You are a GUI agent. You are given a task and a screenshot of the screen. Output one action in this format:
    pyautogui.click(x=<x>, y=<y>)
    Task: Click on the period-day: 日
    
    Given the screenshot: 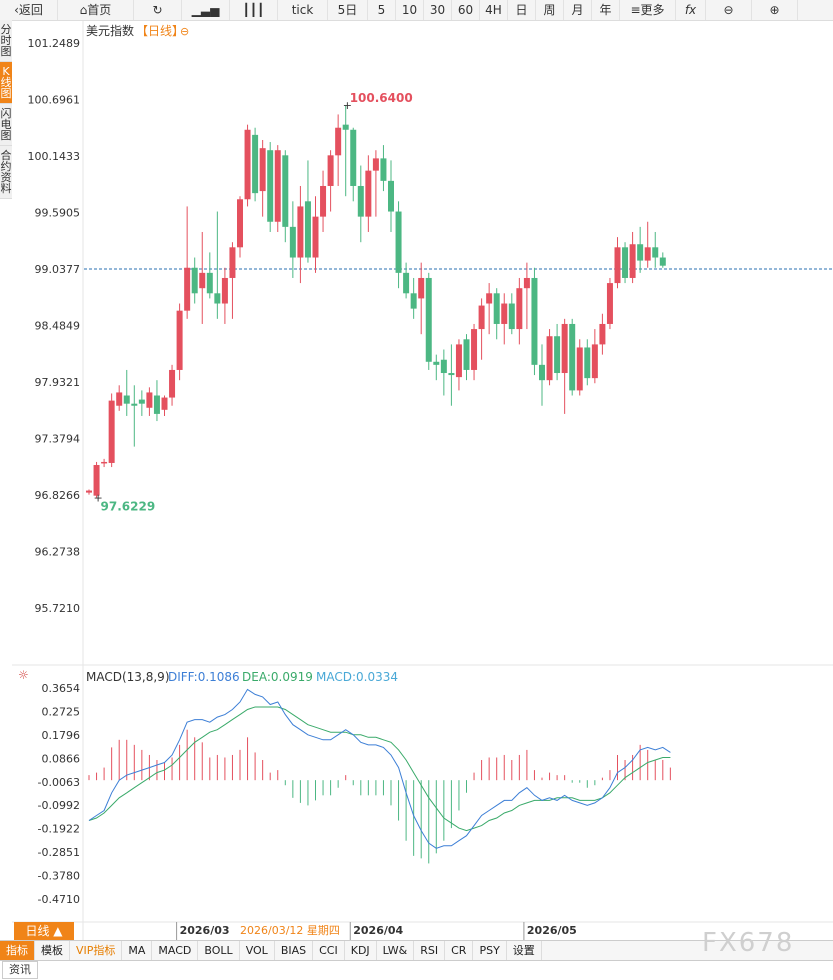 What is the action you would take?
    pyautogui.click(x=522, y=10)
    